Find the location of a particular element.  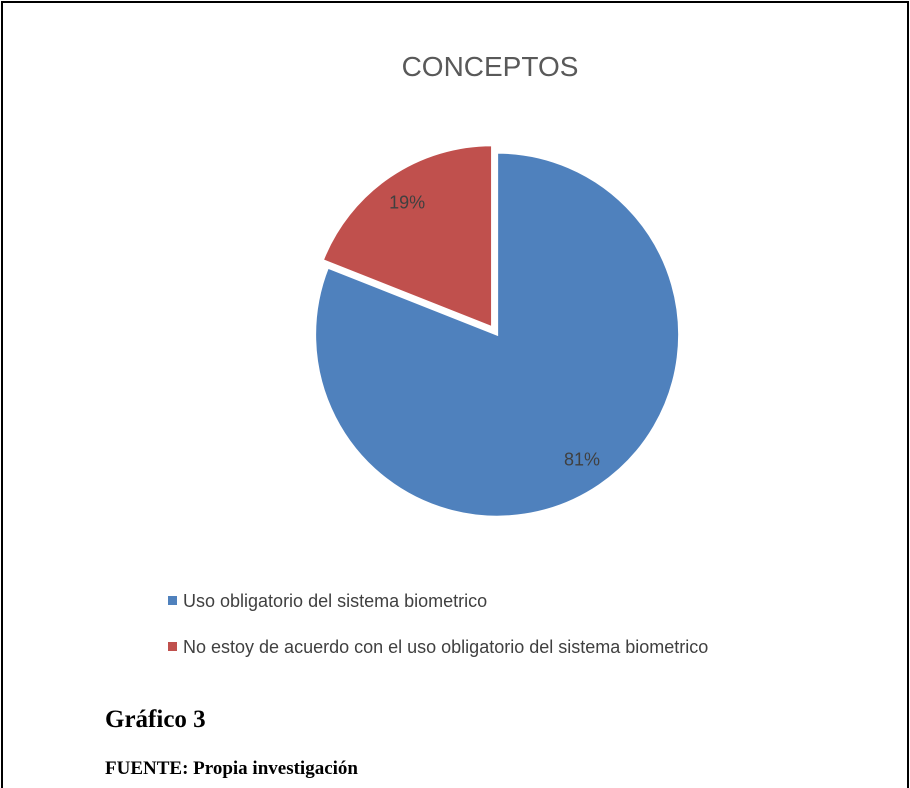

data-label: 19% is located at coordinates (407, 202).